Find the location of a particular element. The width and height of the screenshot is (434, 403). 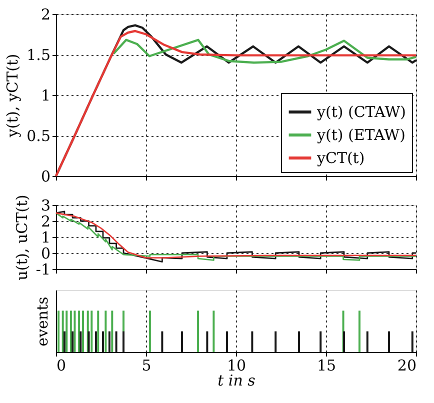

line-series is located at coordinates (265, 51).